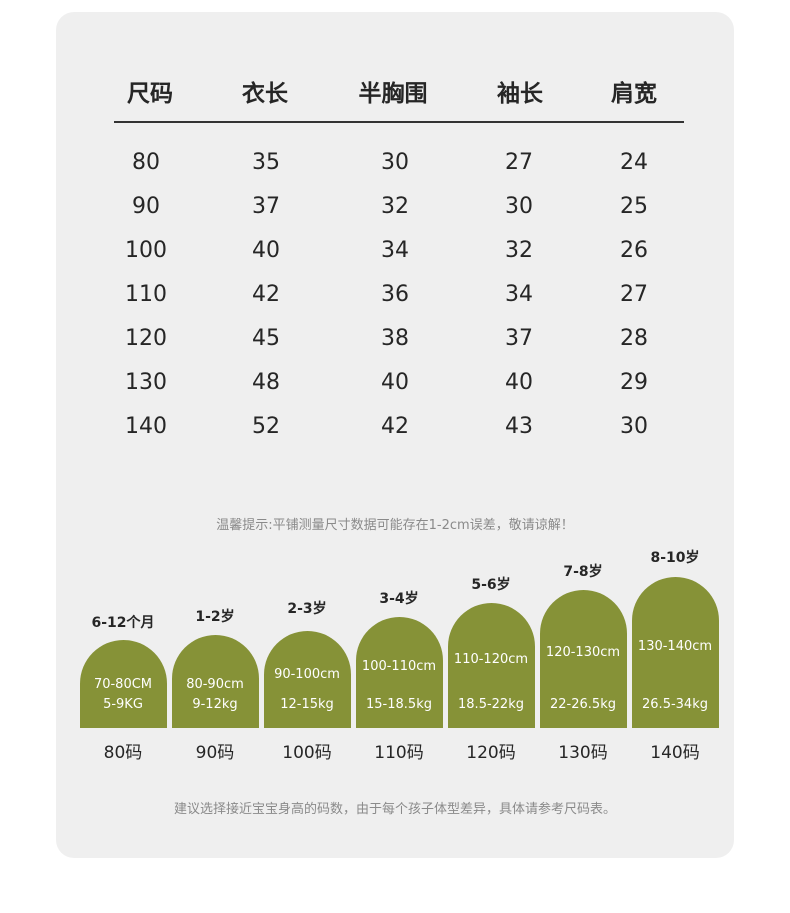 This screenshot has width=790, height=913. Describe the element at coordinates (265, 94) in the screenshot. I see `header-length: 衣长` at that location.